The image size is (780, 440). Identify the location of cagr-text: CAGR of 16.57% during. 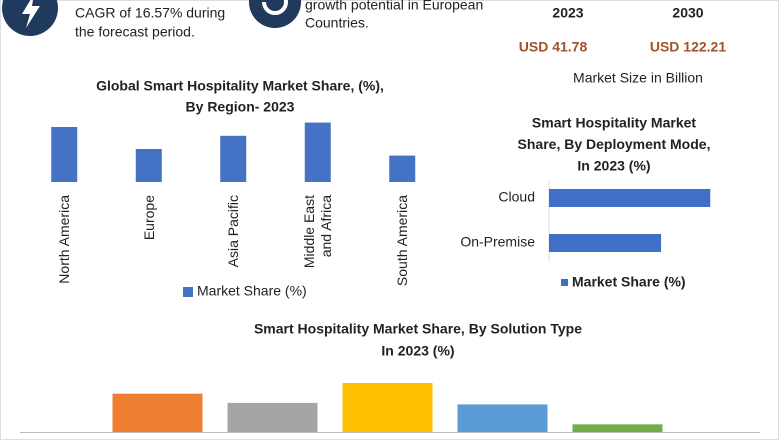
(150, 13).